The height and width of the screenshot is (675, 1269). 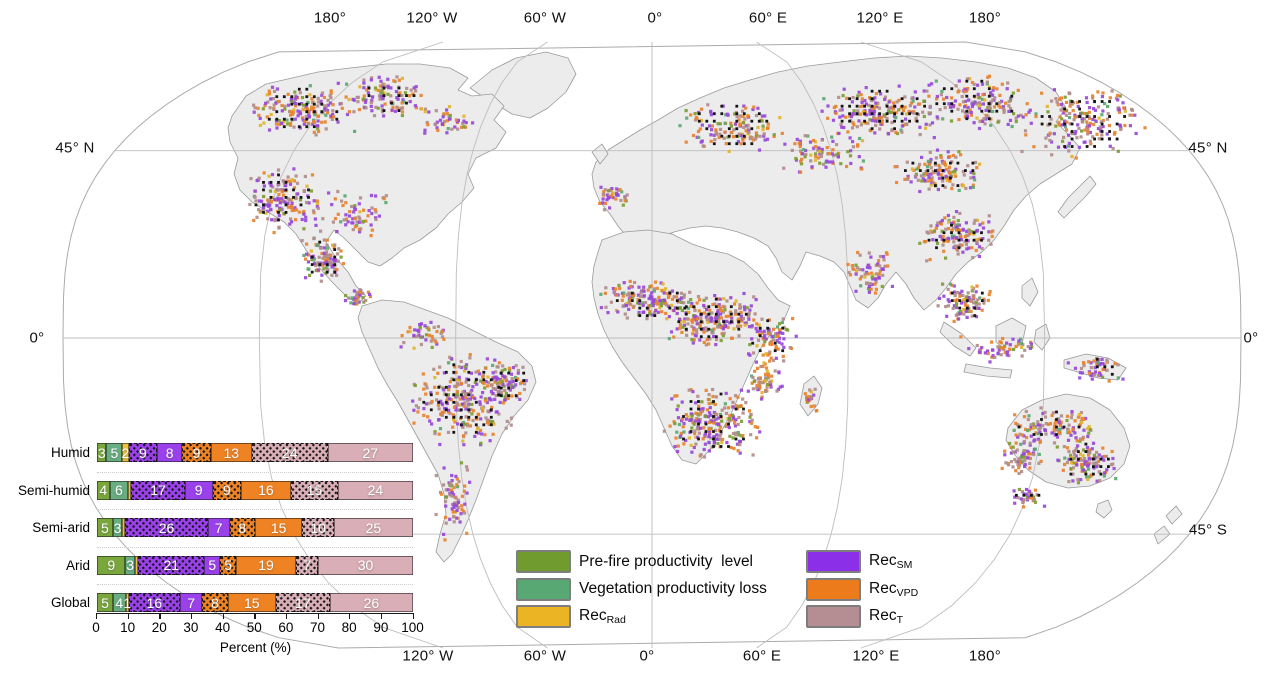 What do you see at coordinates (119, 603) in the screenshot?
I see `bar-segment-loss: 4` at bounding box center [119, 603].